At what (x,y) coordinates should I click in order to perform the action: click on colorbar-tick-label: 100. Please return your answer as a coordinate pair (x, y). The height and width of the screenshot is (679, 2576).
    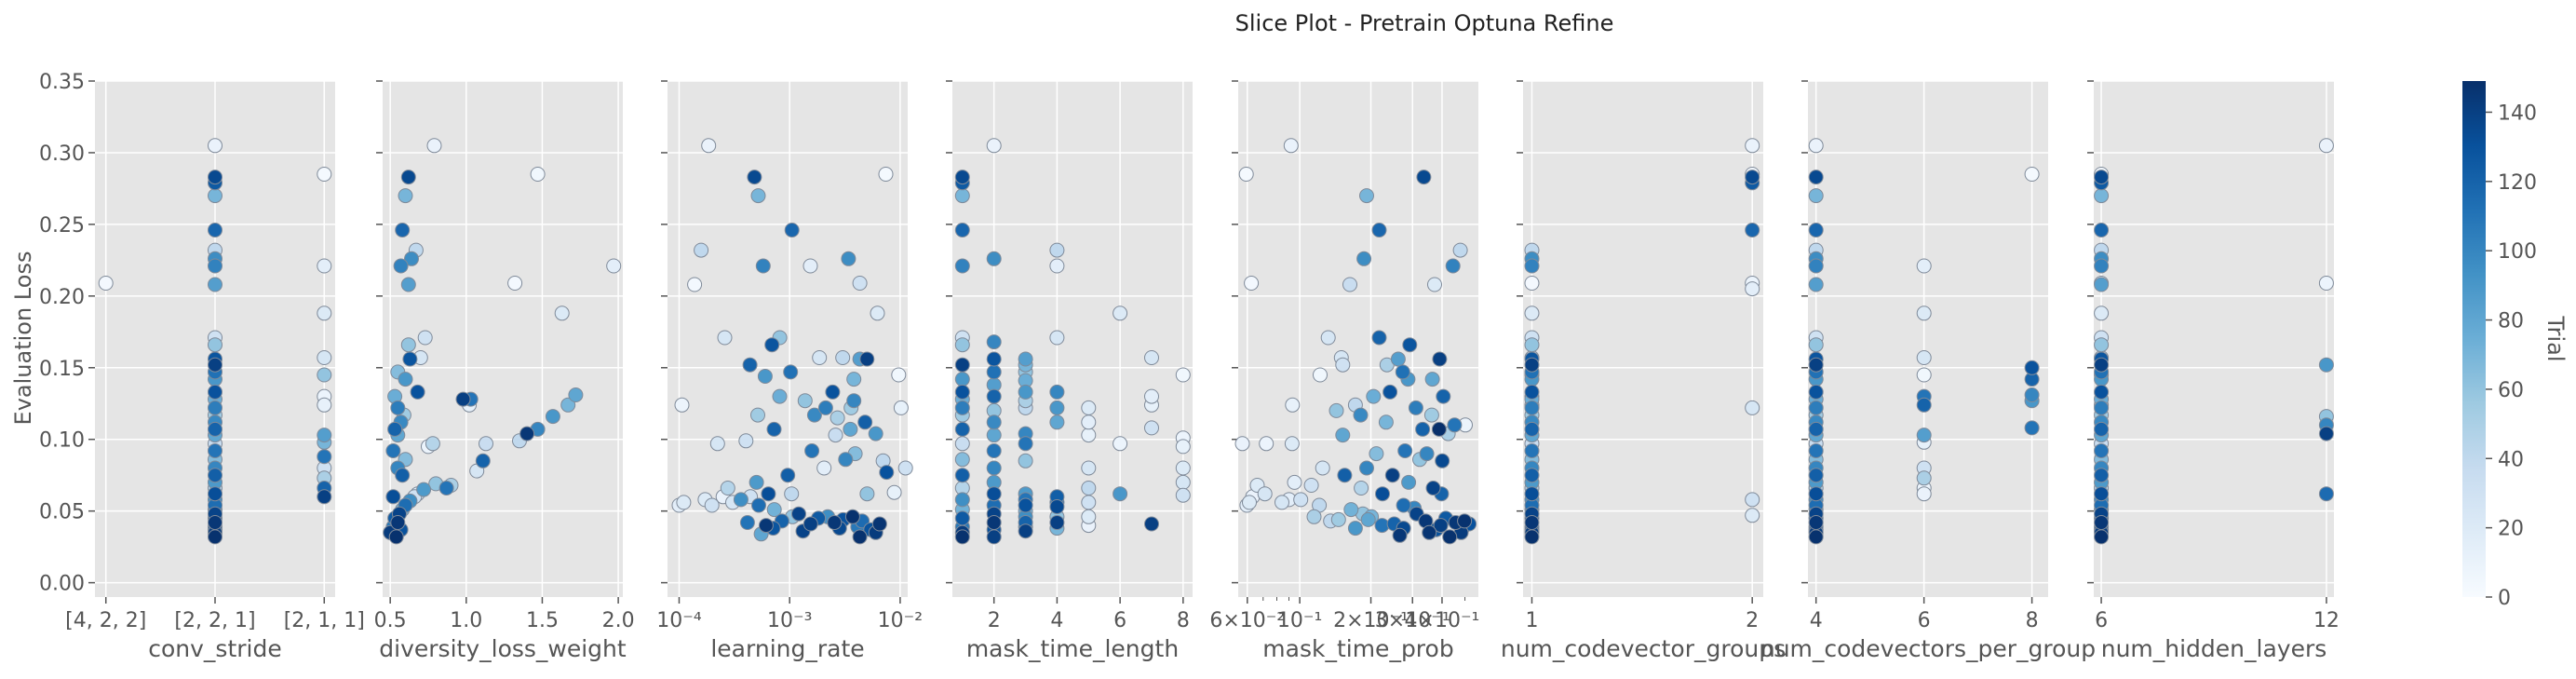
    Looking at the image, I should click on (2517, 252).